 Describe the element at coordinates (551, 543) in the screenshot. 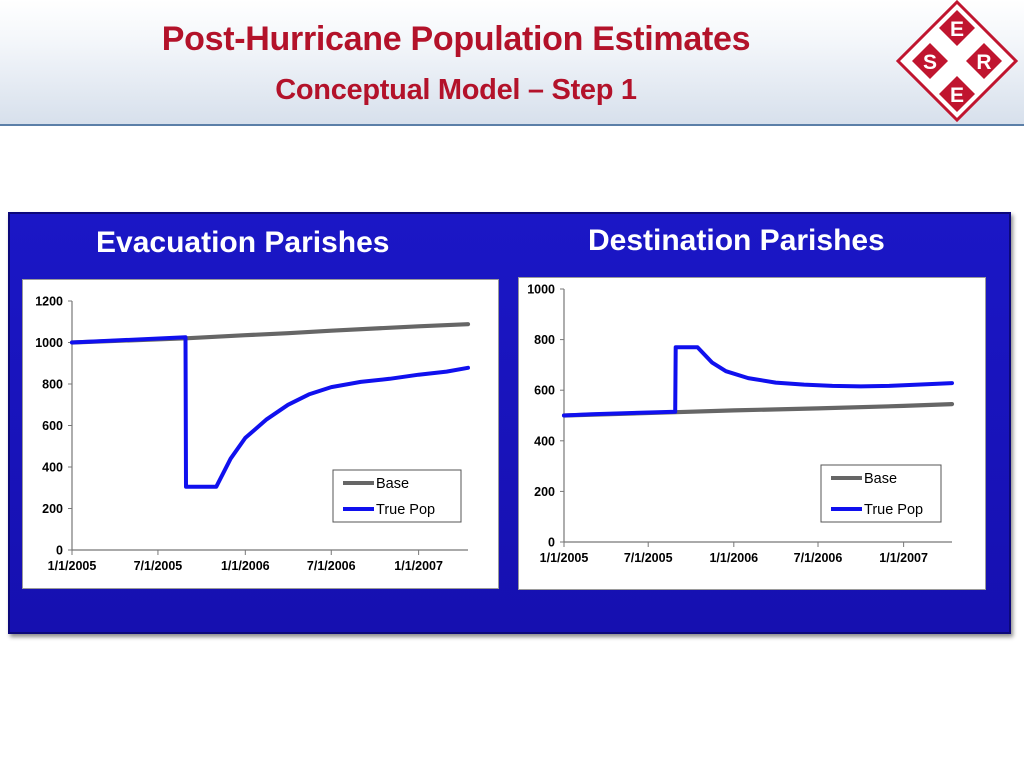

I see `chart1-y-tick-label: 0` at that location.